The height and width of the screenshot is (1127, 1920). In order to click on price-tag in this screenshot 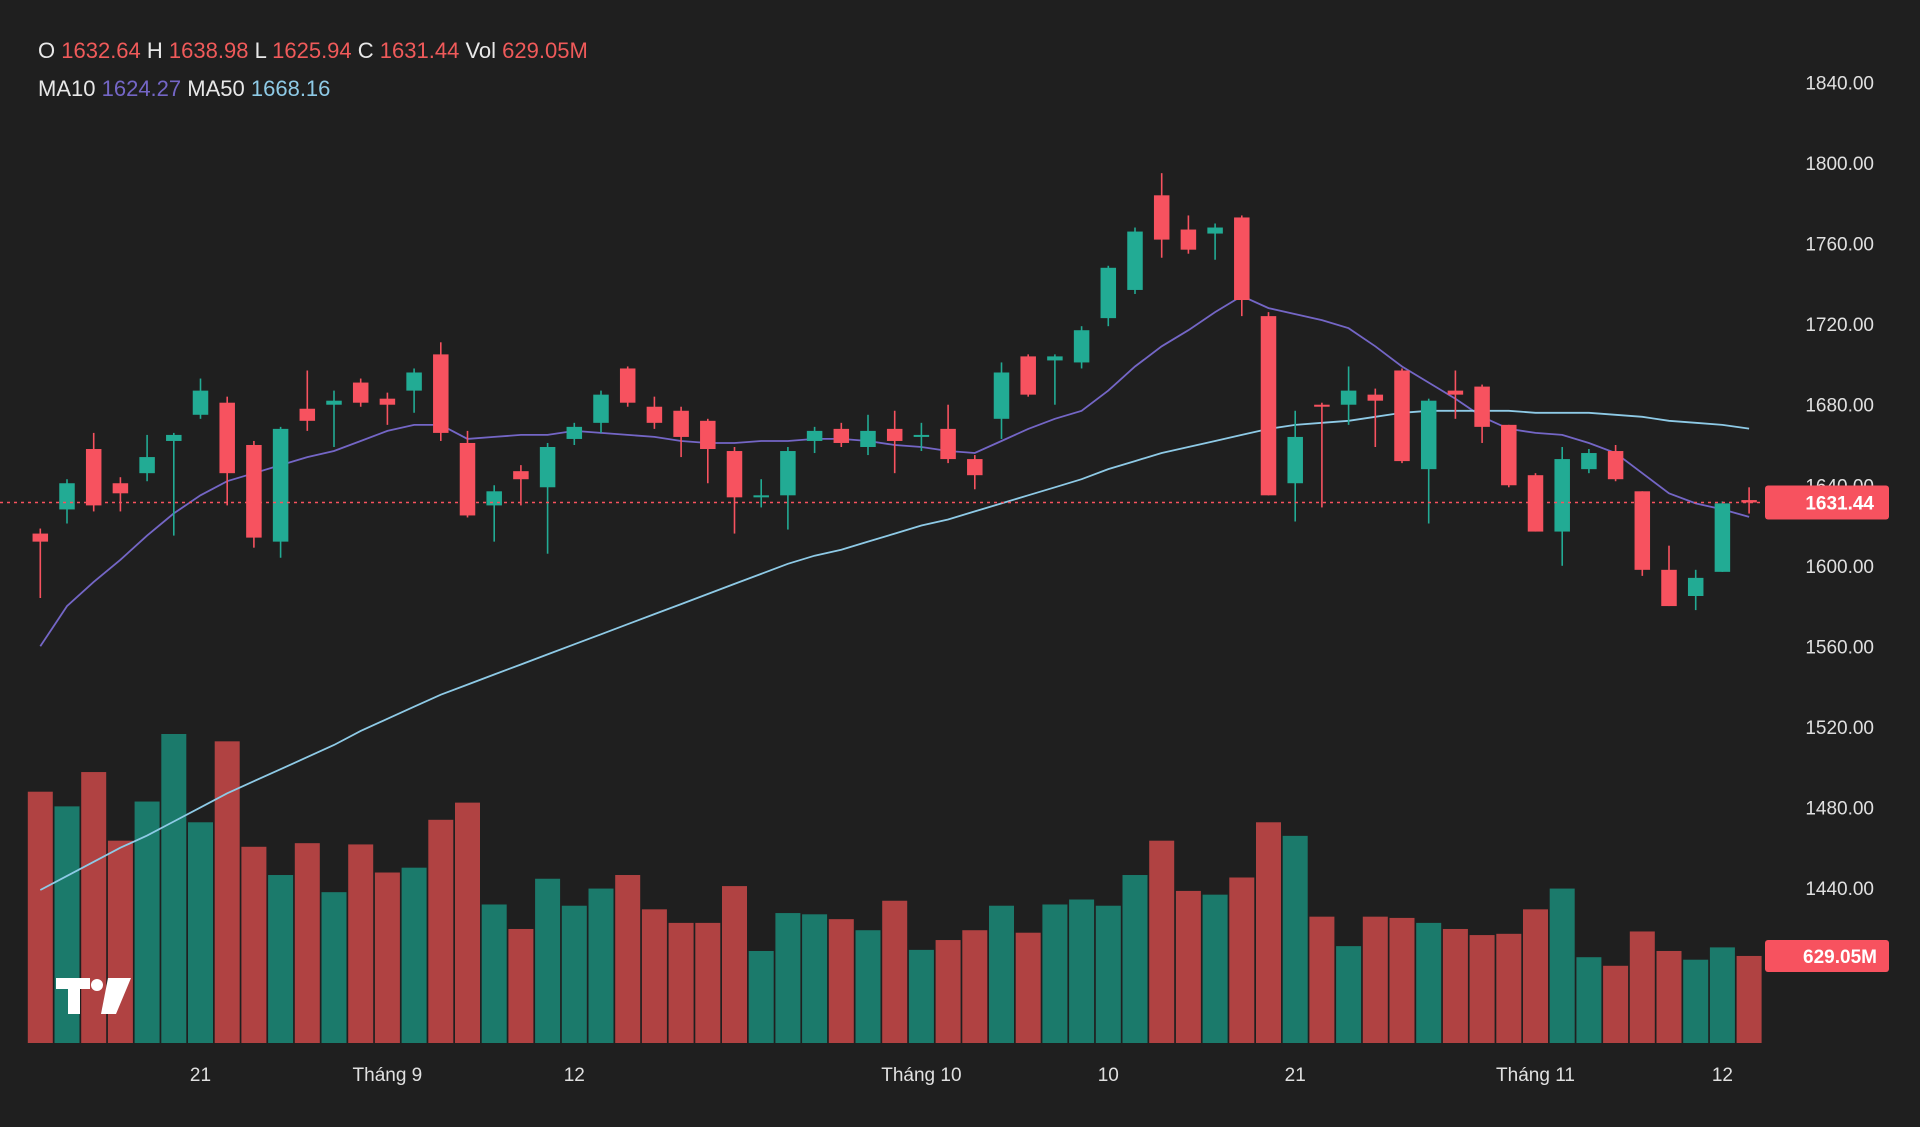, I will do `click(1827, 502)`.